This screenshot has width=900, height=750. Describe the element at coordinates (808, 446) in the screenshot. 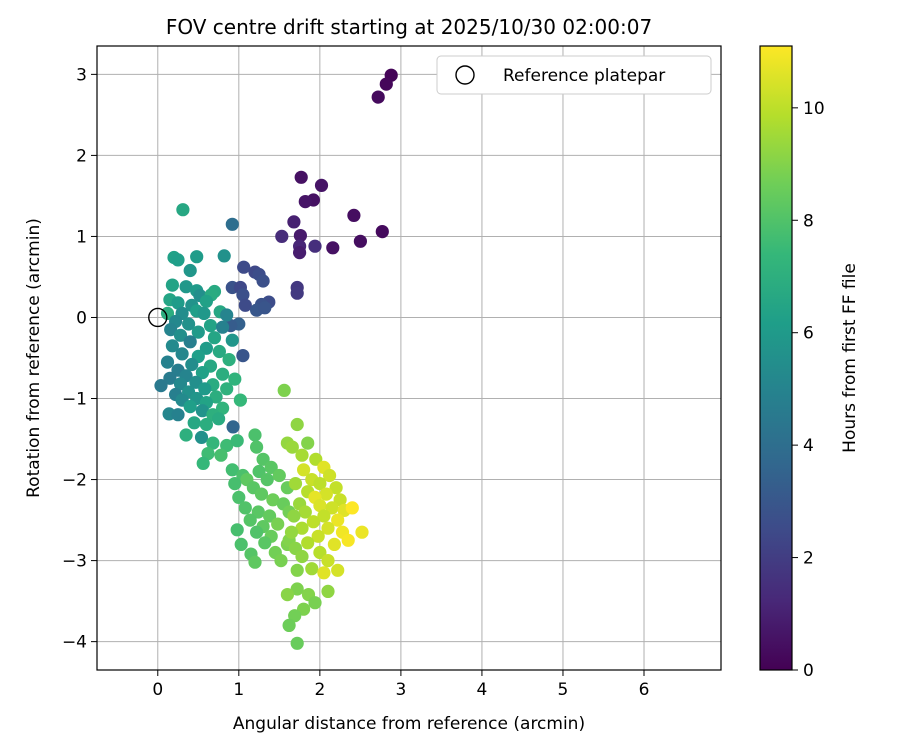

I see `colorbar-tick-label: 4` at that location.